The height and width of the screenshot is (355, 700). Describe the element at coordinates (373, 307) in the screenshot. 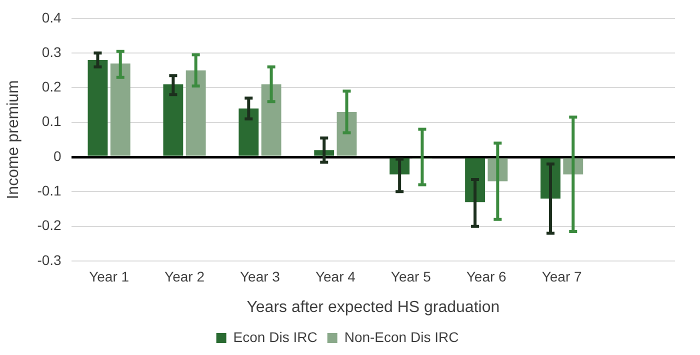

I see `x-axis-title: Years after expected HS graduation` at that location.